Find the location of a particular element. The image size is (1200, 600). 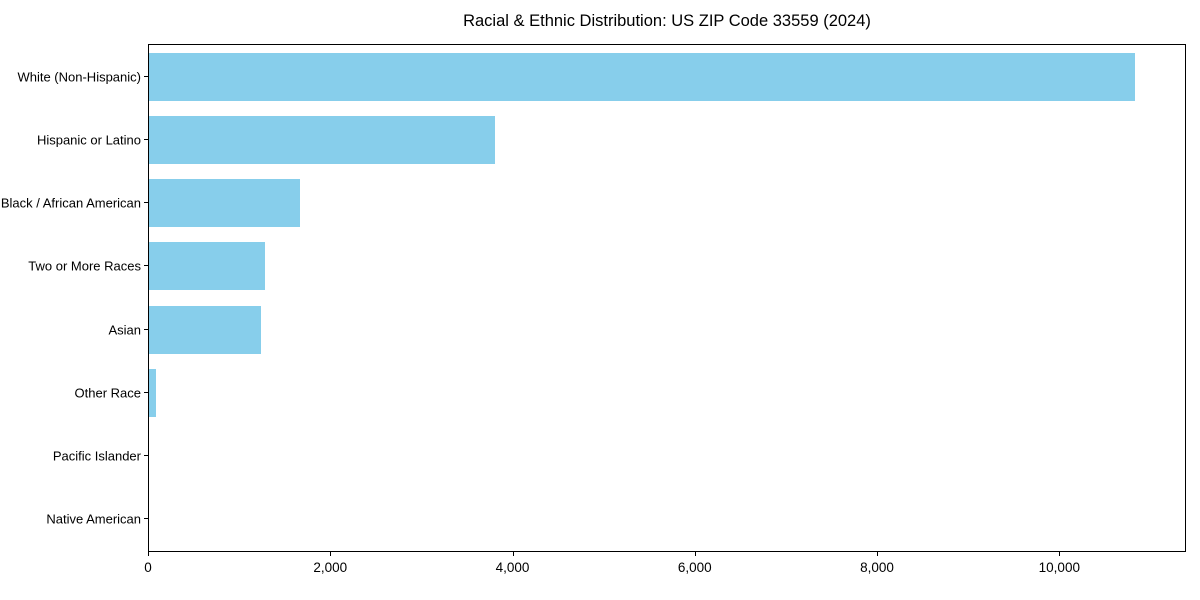

y-tick-label: Other Race is located at coordinates (107, 393).